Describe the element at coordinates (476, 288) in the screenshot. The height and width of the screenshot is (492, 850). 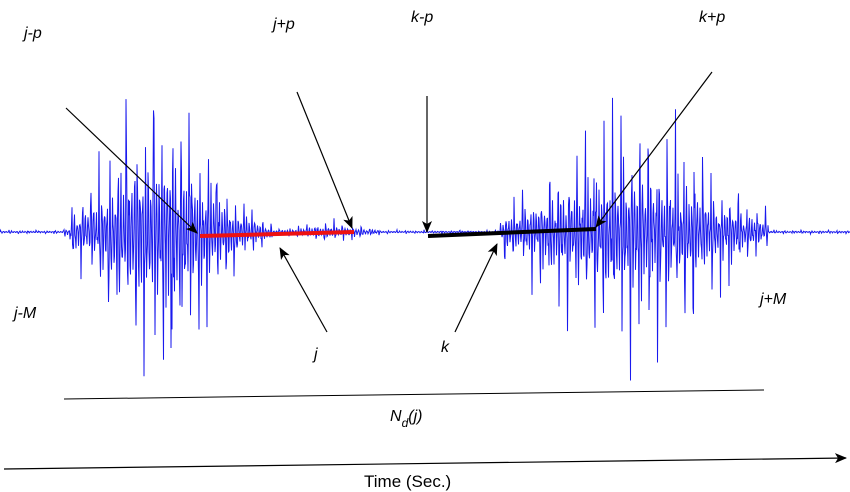
I see `arrow-k` at that location.